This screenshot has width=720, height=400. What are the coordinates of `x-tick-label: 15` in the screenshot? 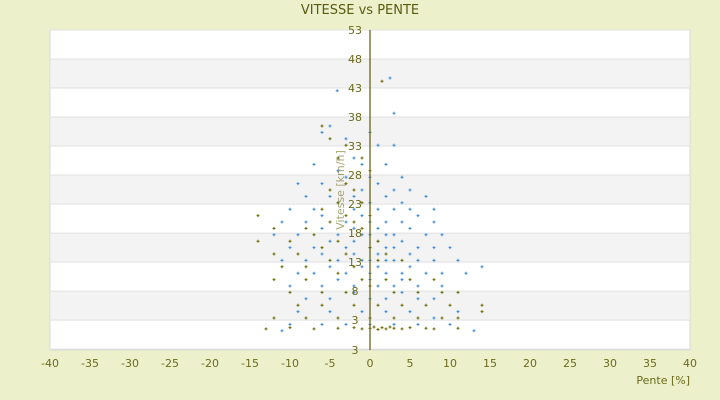 It's located at (490, 363).